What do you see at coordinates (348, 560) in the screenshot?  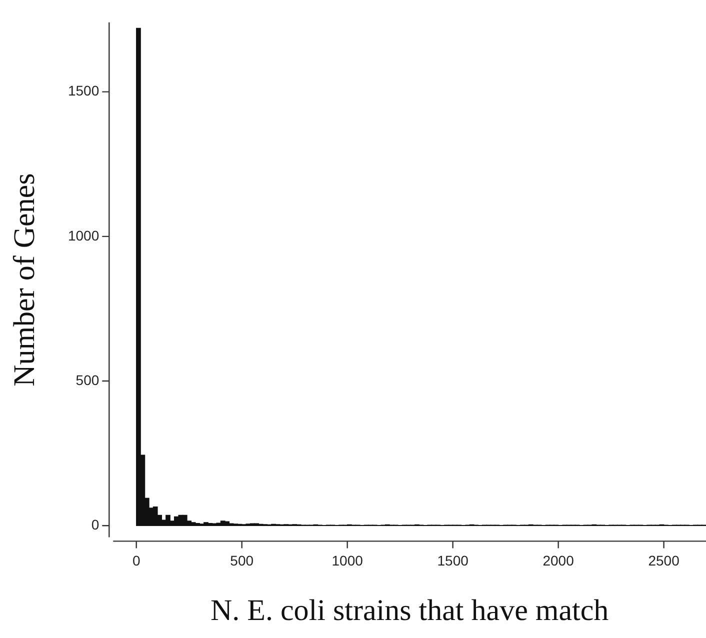 I see `x-tick-label: 1000` at bounding box center [348, 560].